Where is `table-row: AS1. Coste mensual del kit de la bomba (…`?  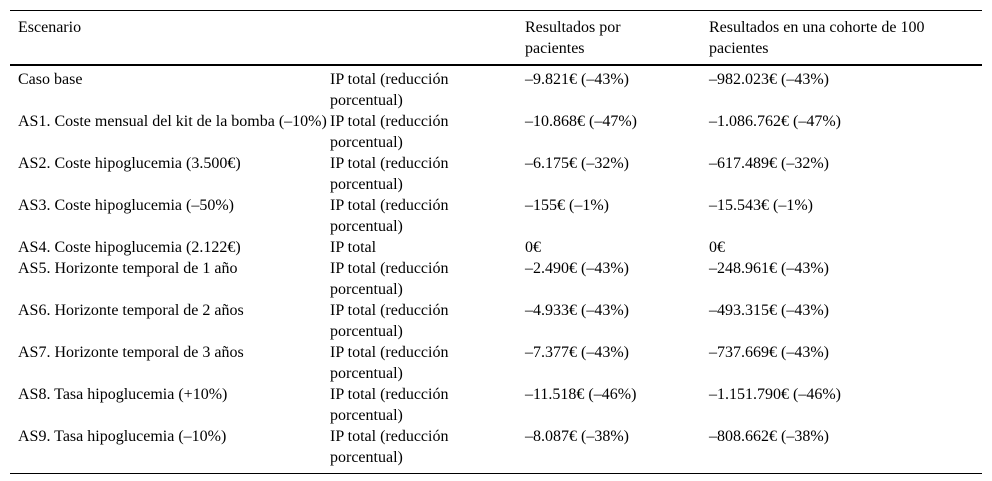 table-row: AS1. Coste mensual del kit de la bomba (… is located at coordinates (496, 132).